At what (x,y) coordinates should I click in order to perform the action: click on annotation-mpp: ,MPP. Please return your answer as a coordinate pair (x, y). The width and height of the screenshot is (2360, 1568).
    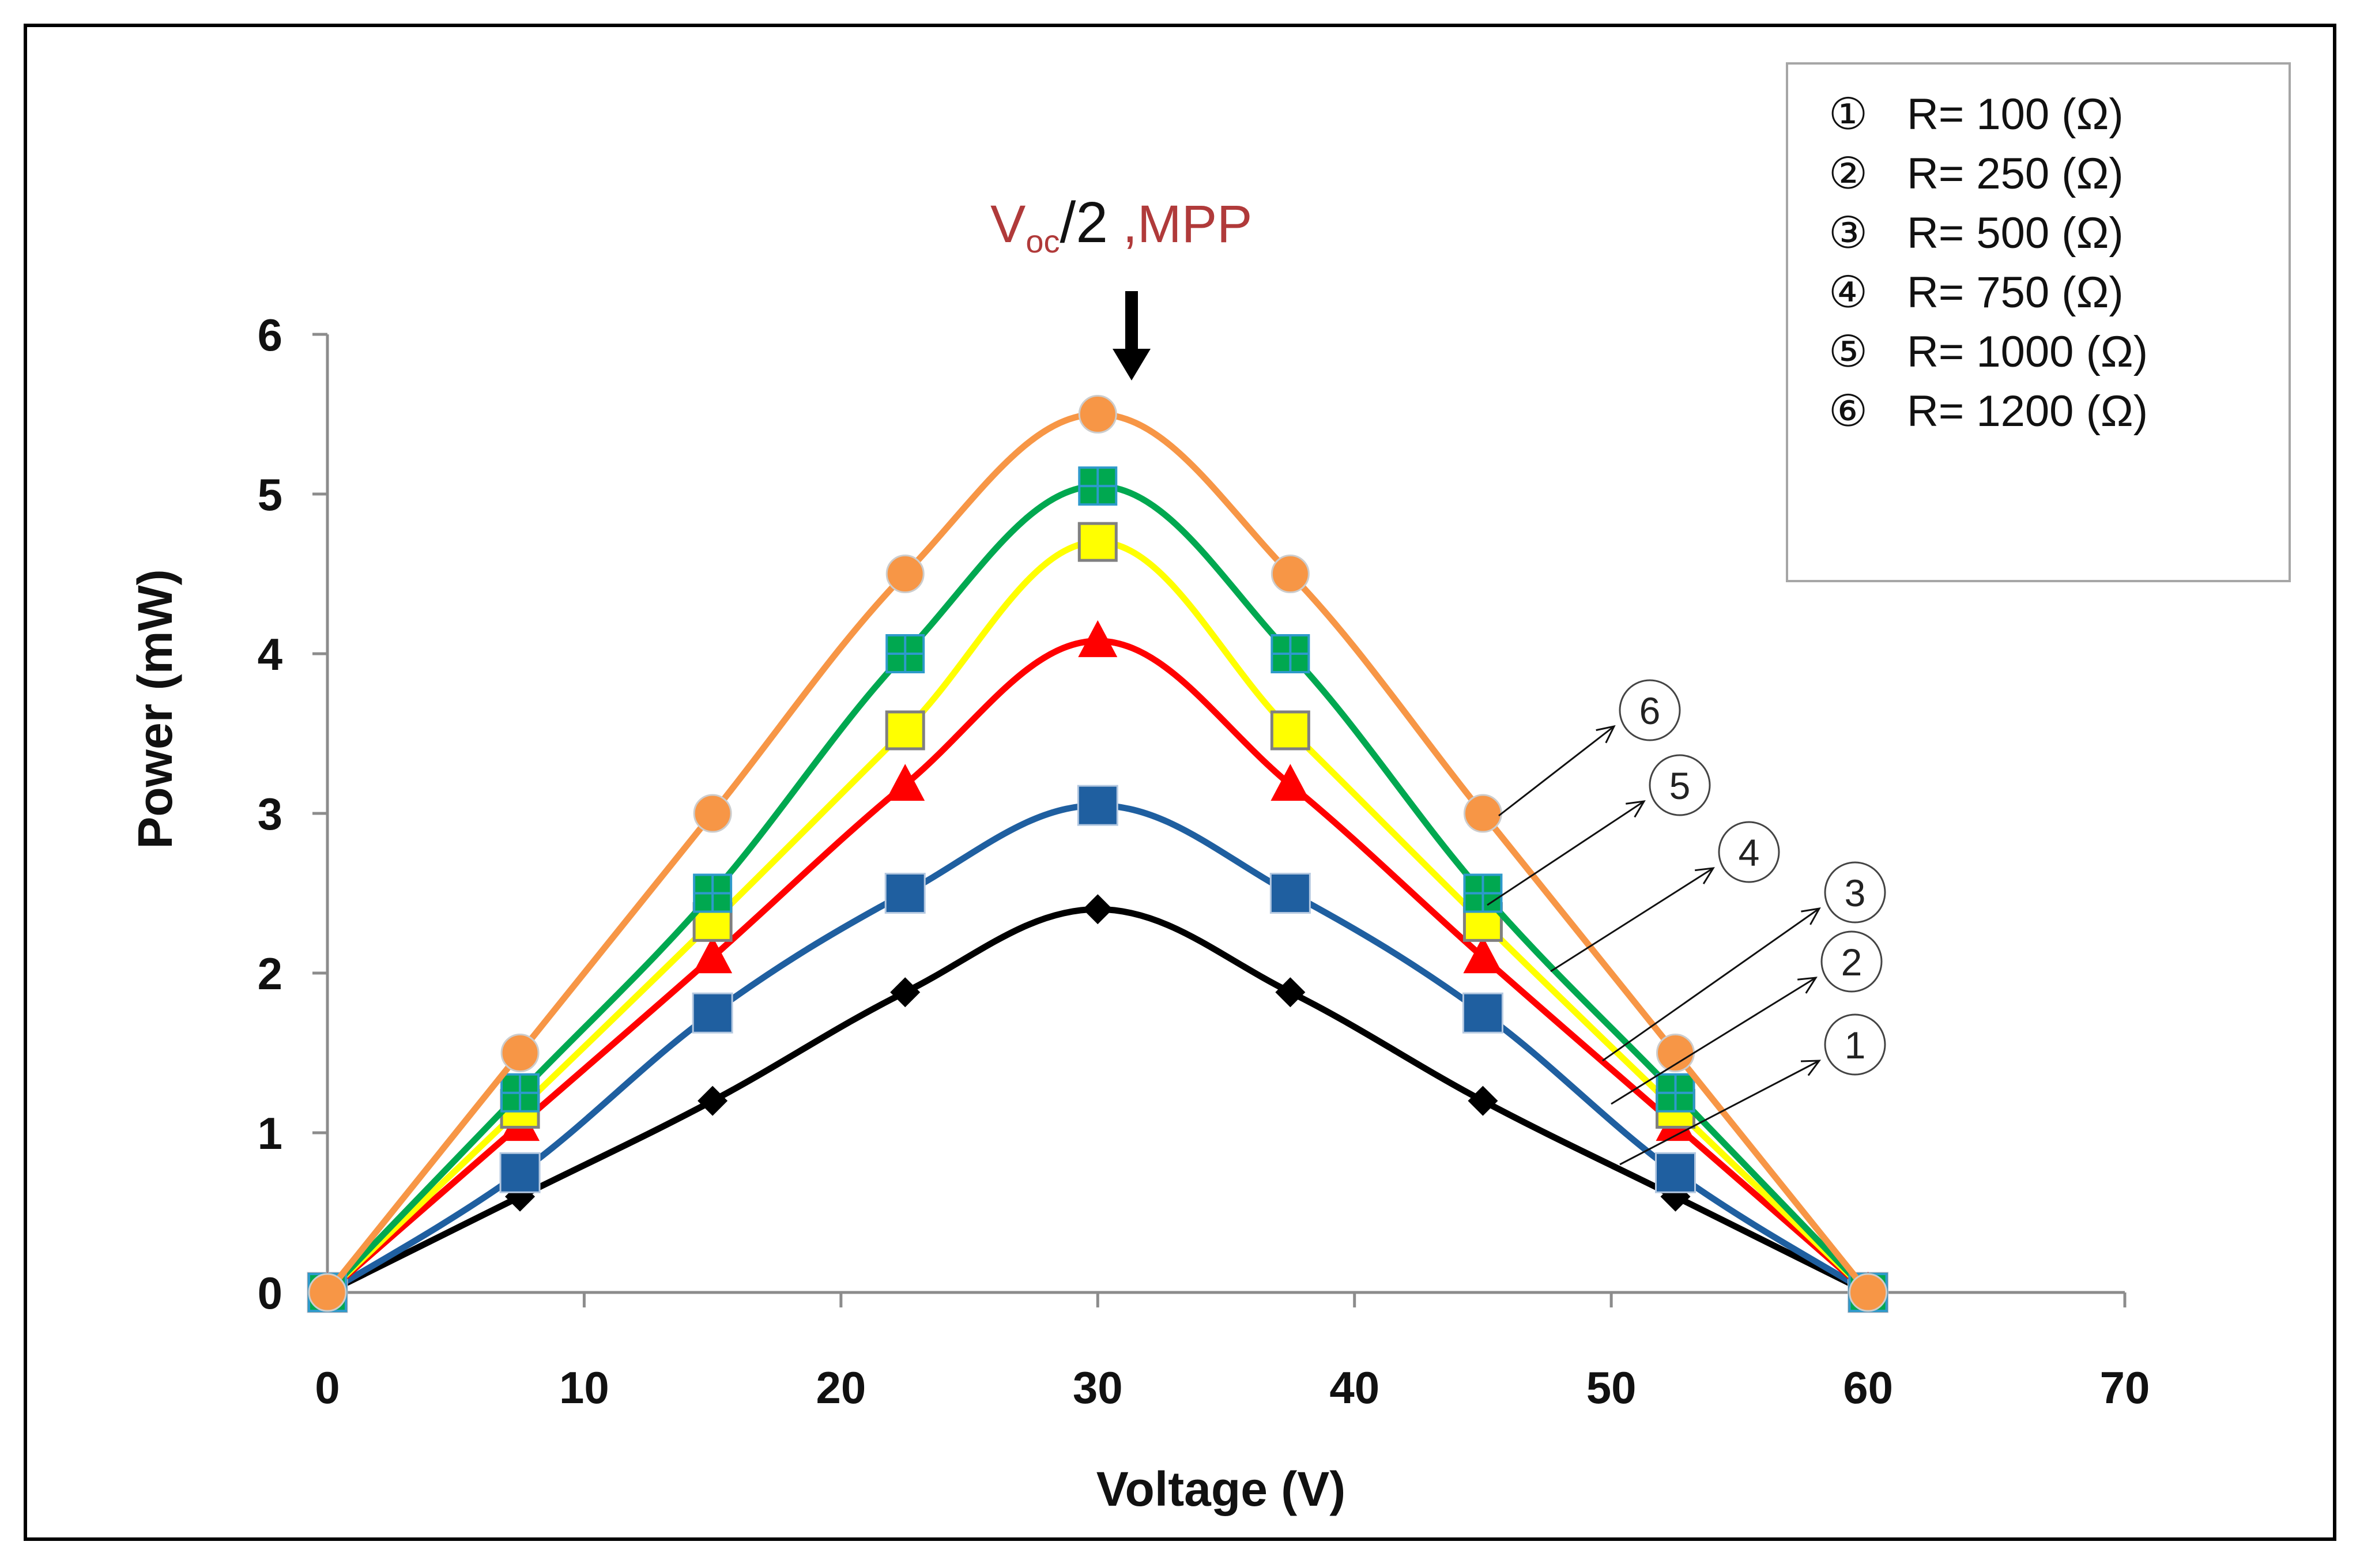
    Looking at the image, I should click on (1180, 224).